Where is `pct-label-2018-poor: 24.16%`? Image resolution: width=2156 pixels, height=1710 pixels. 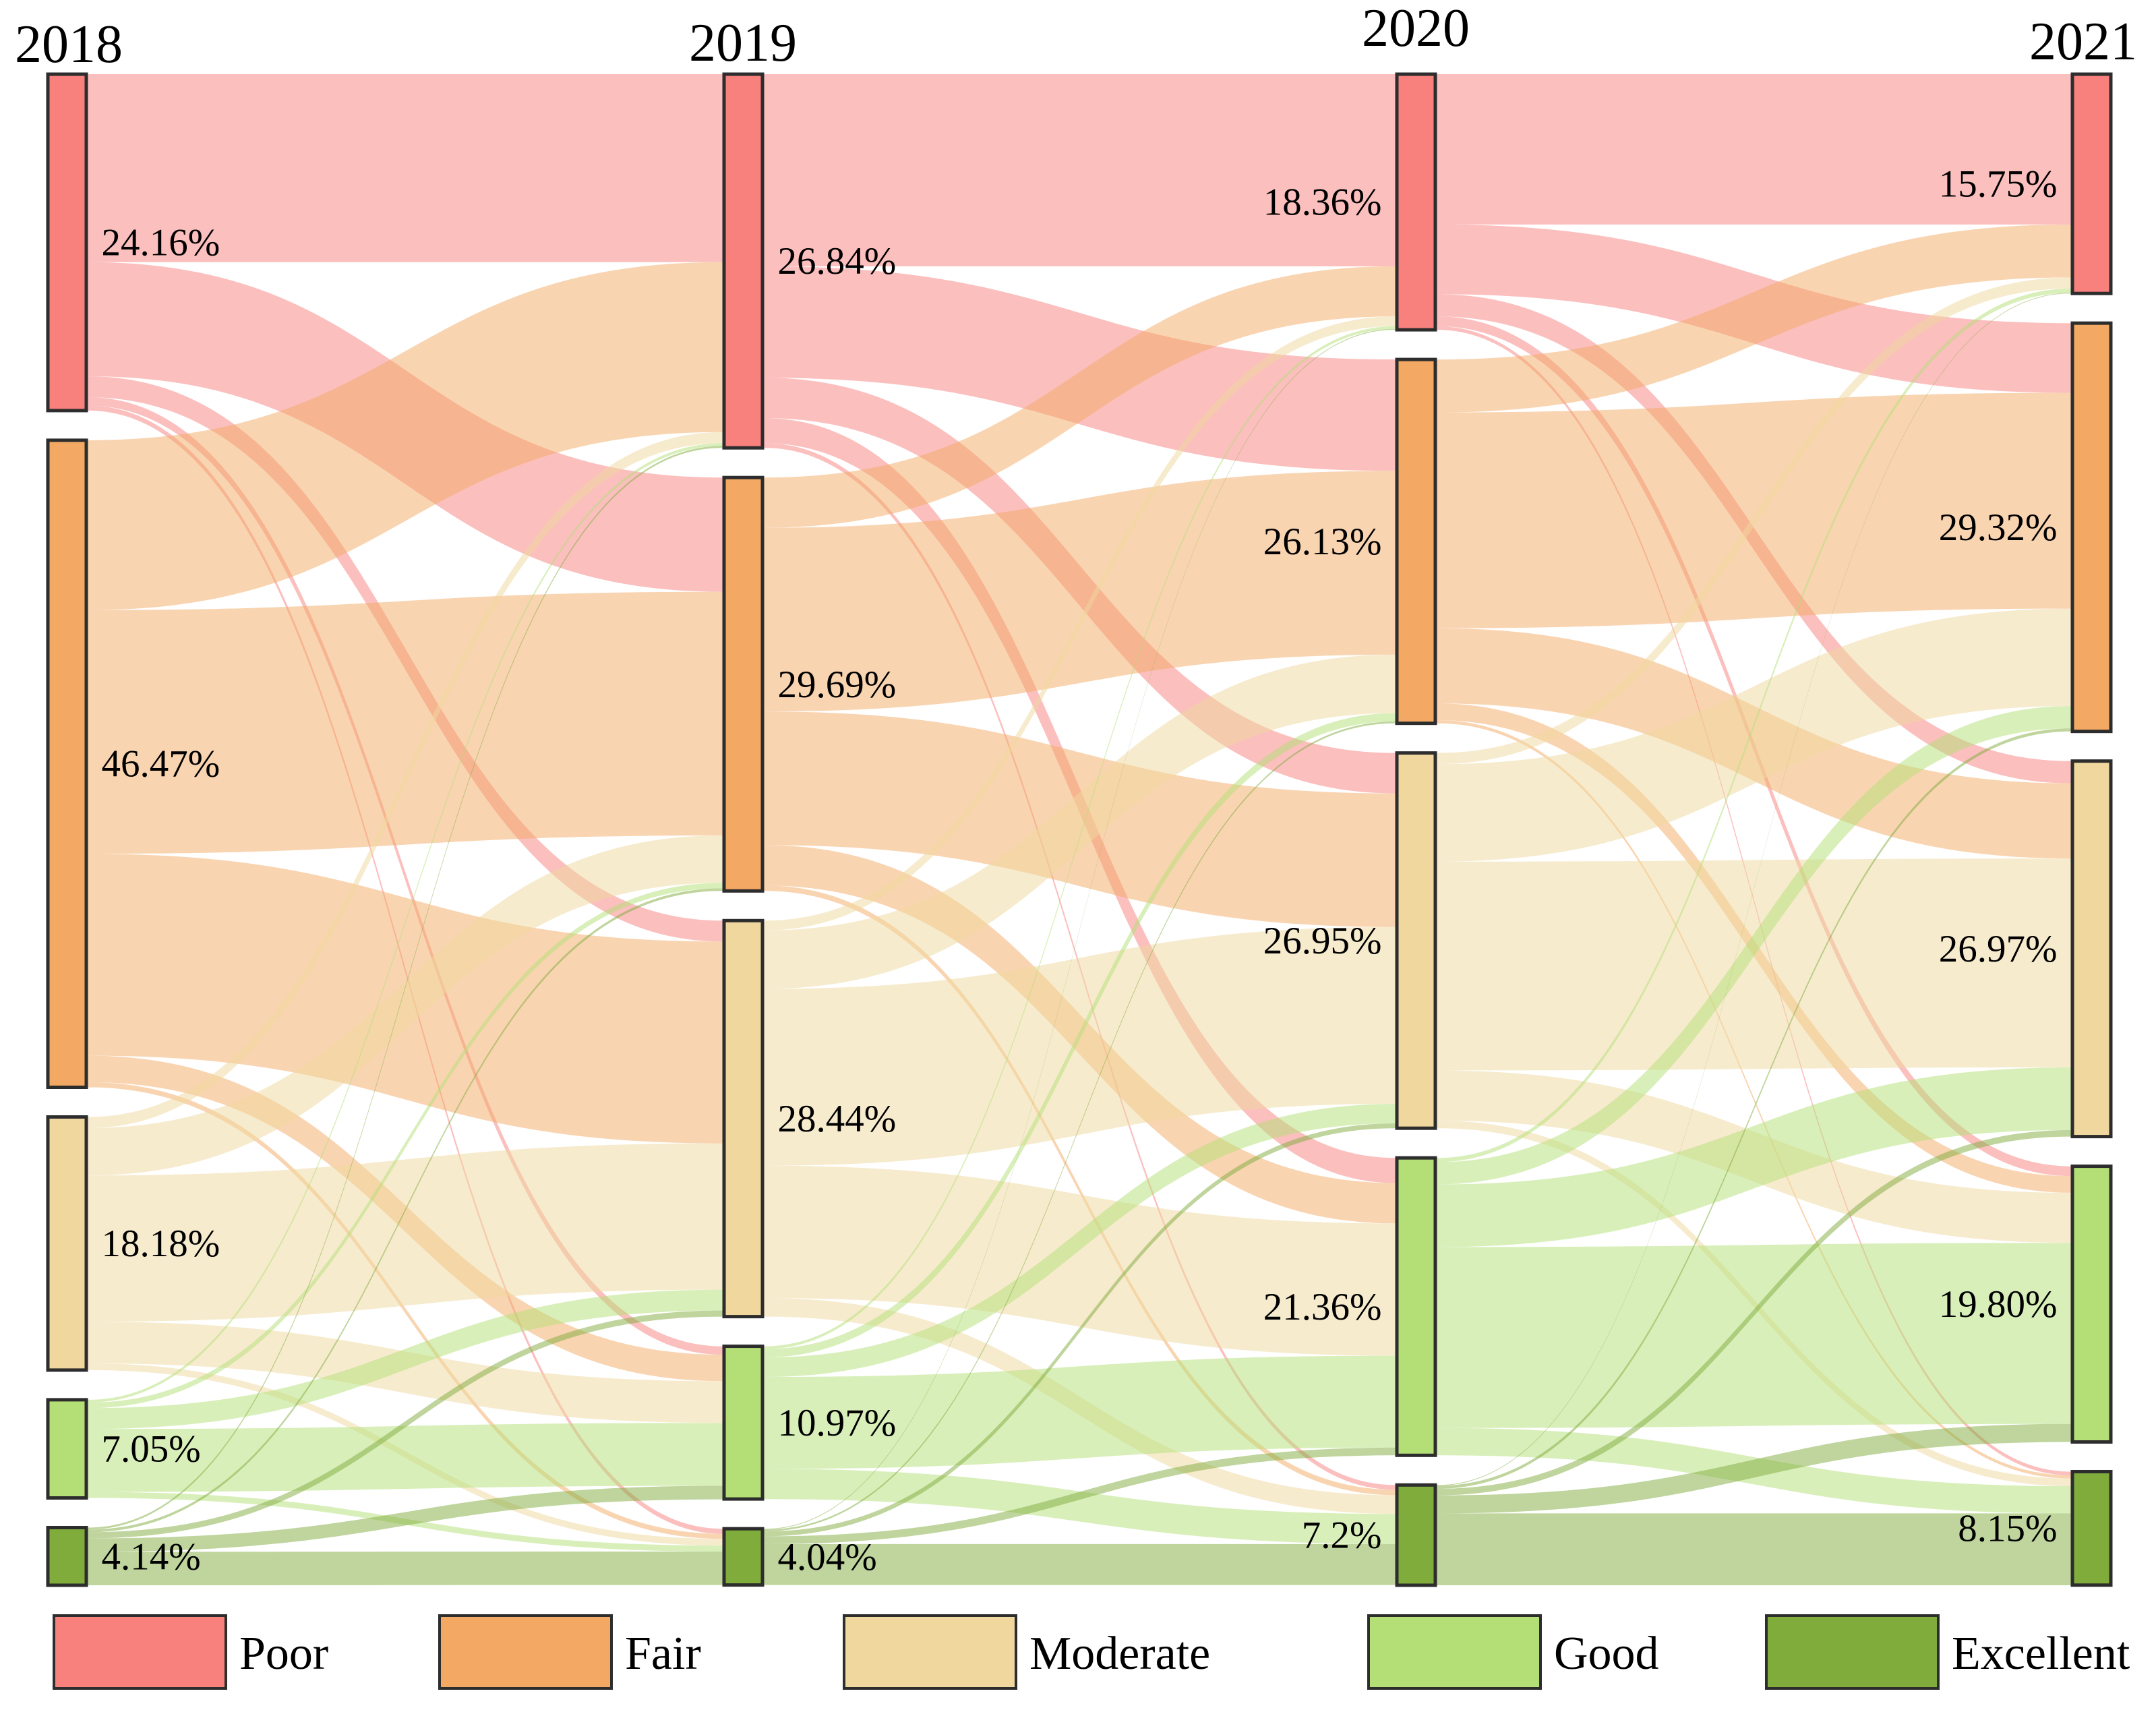 pct-label-2018-poor: 24.16% is located at coordinates (161, 243).